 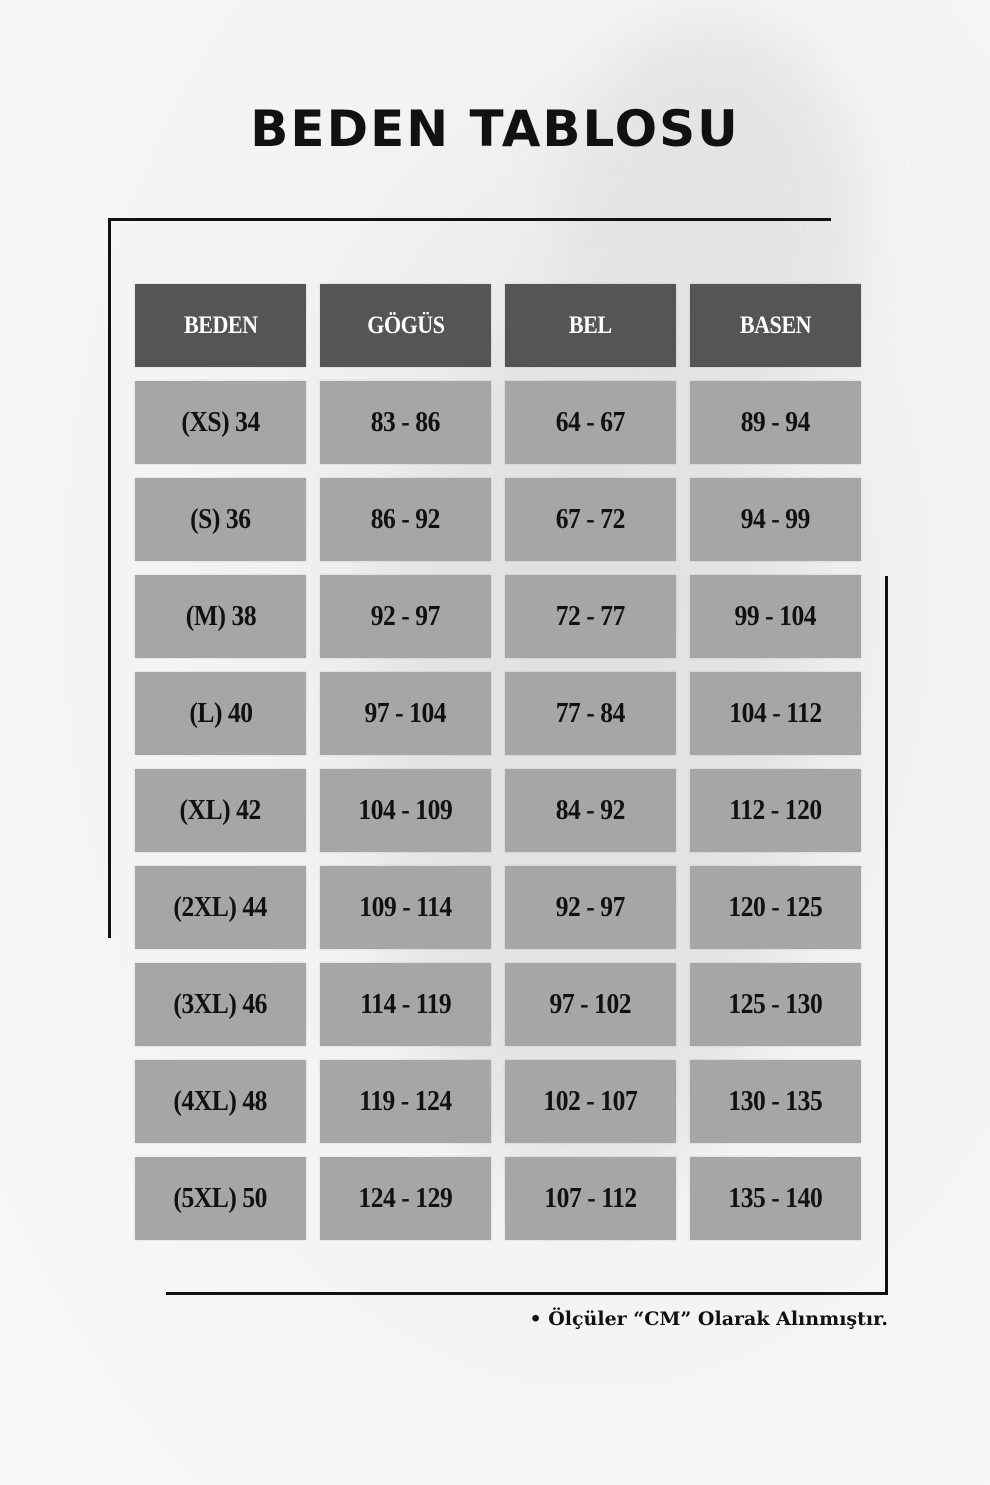 I want to click on cell-value: 125 - 130, so click(x=775, y=1004).